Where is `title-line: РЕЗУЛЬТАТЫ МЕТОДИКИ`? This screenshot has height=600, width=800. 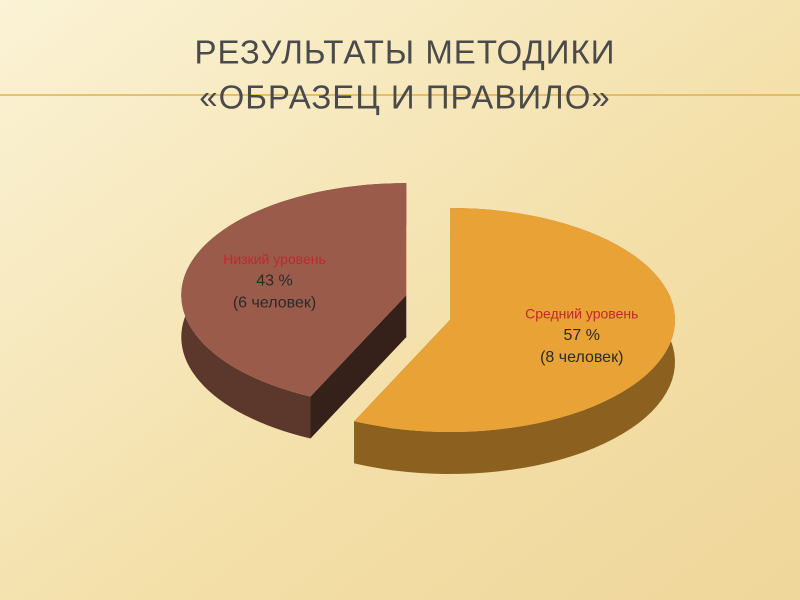
title-line: РЕЗУЛЬТАТЫ МЕТОДИКИ is located at coordinates (405, 52).